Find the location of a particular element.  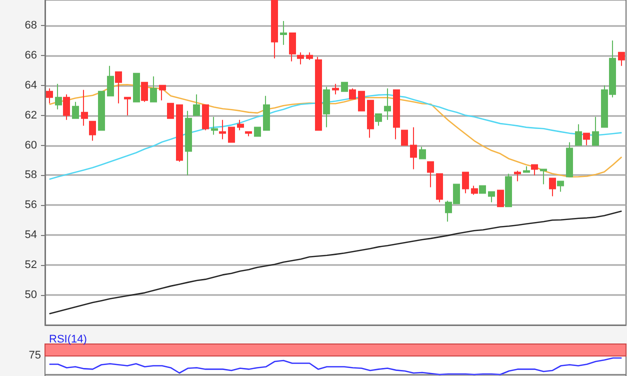

chart-title: RSI(14) is located at coordinates (68, 340).